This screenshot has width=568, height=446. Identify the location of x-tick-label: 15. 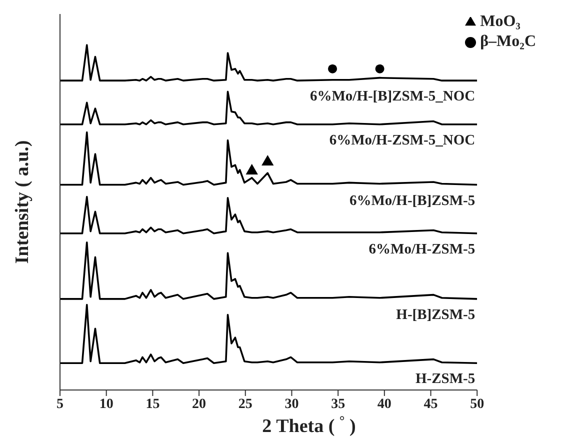
(153, 404).